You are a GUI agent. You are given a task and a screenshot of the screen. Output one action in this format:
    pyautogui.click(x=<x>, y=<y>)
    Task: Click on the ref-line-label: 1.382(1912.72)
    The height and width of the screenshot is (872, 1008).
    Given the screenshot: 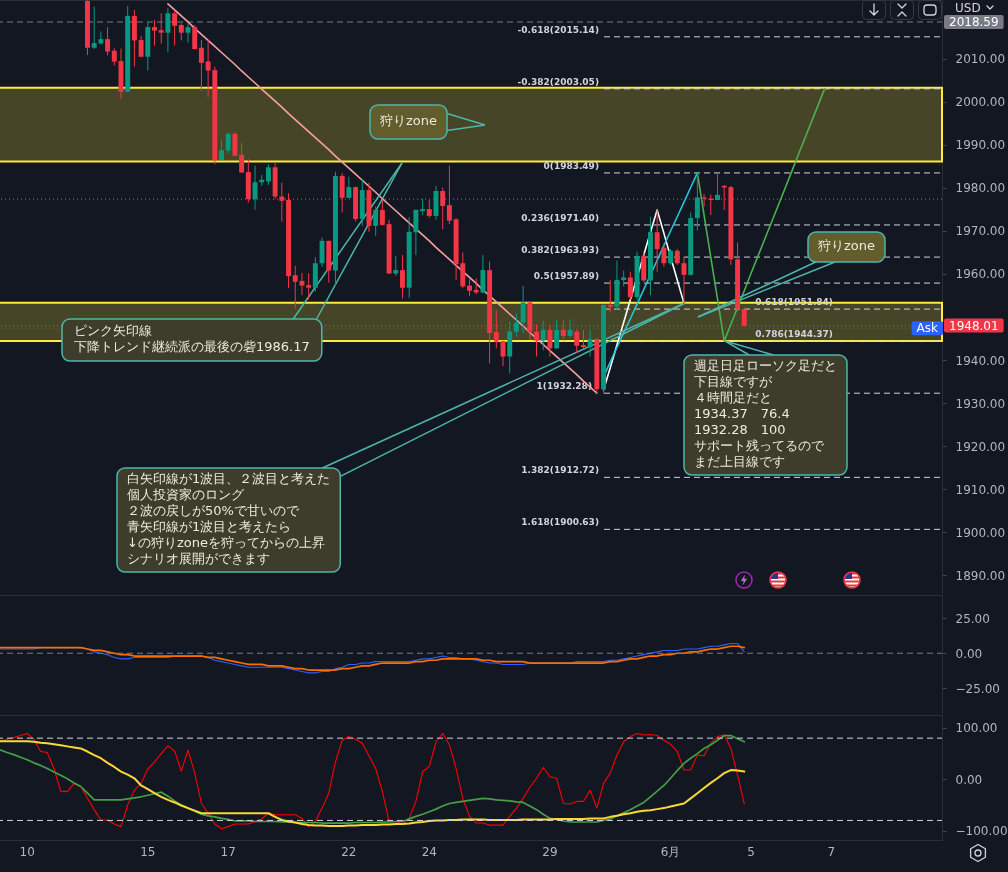 What is the action you would take?
    pyautogui.click(x=560, y=470)
    